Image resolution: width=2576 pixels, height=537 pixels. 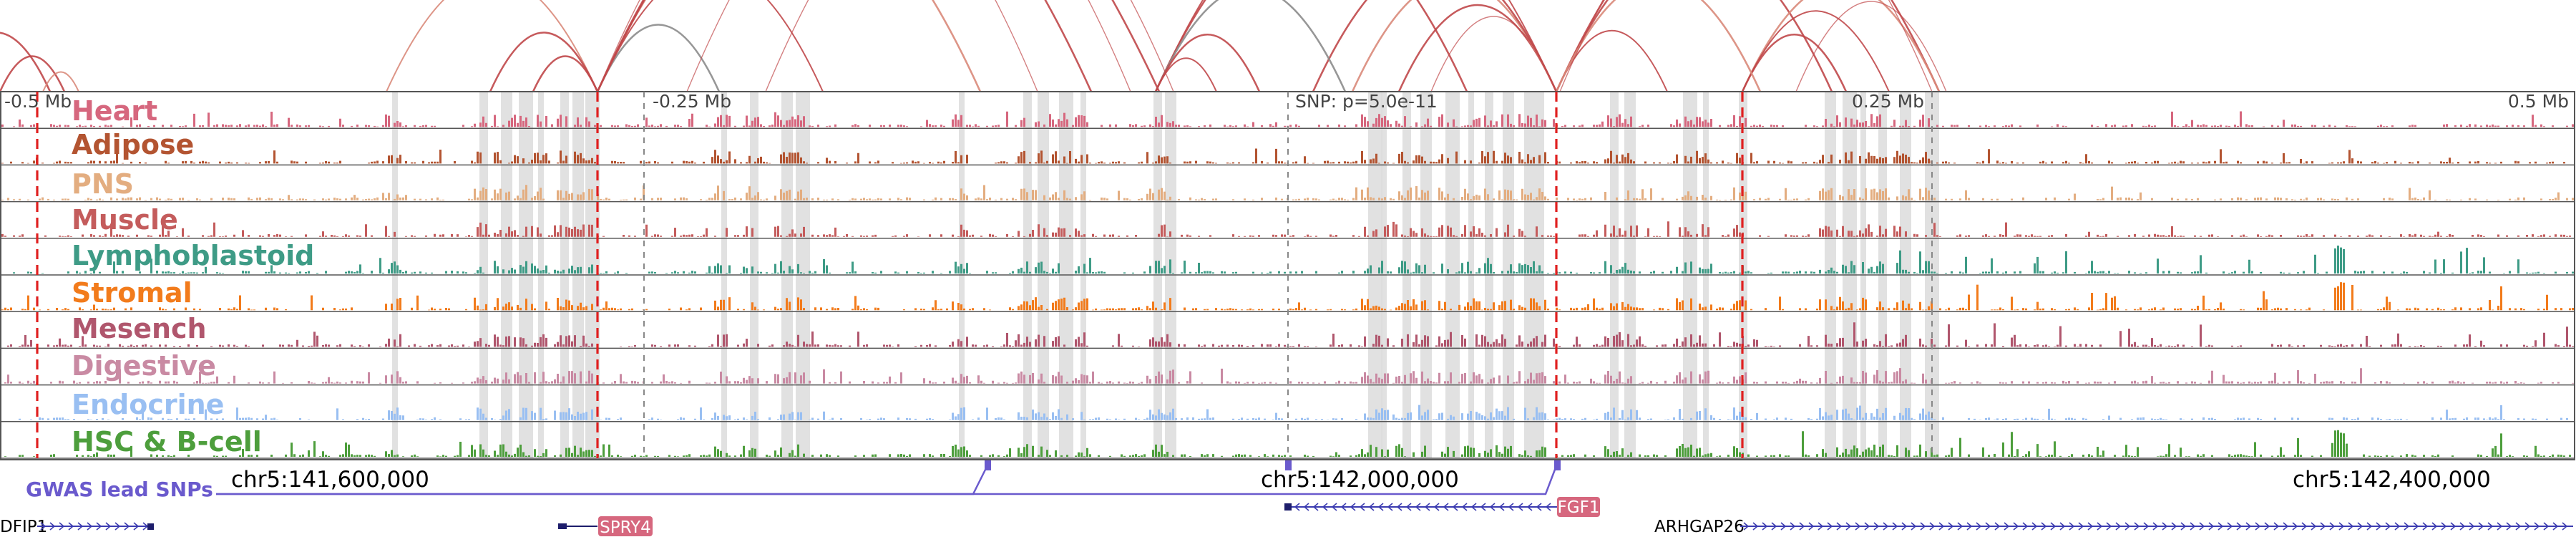 What do you see at coordinates (167, 442) in the screenshot?
I see `track-label-hsc-b-cell: HSC & B-cell` at bounding box center [167, 442].